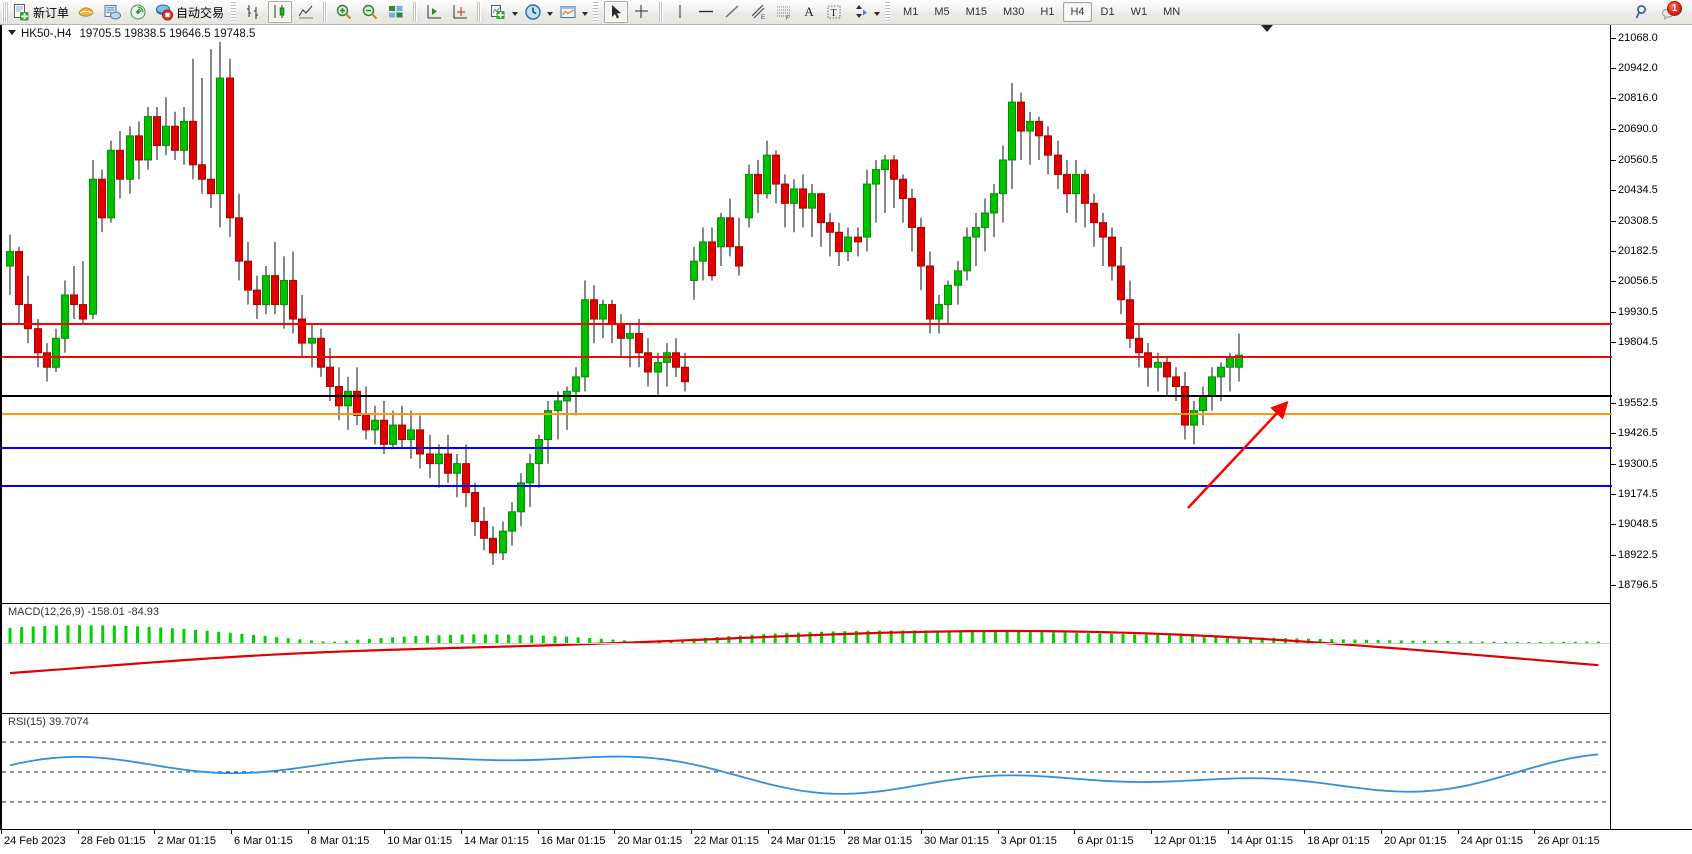 Image resolution: width=1692 pixels, height=854 pixels. I want to click on indicators-dropdown-caret, so click(515, 13).